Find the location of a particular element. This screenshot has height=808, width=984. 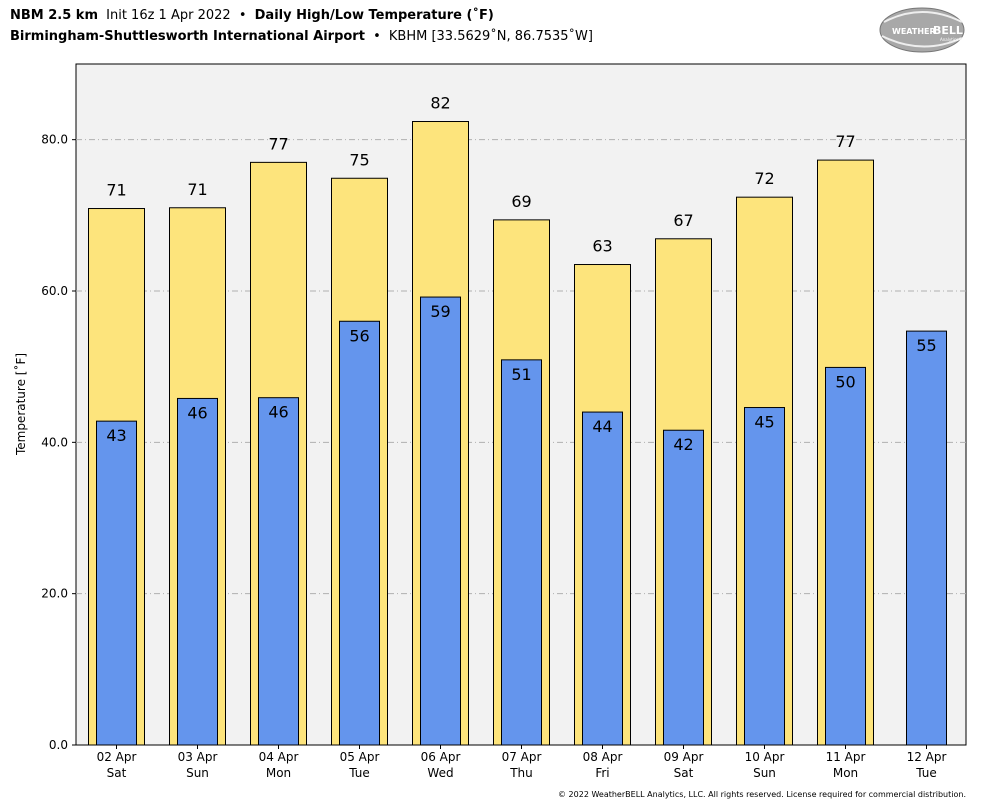

x-tick-day: Fri is located at coordinates (602, 773).